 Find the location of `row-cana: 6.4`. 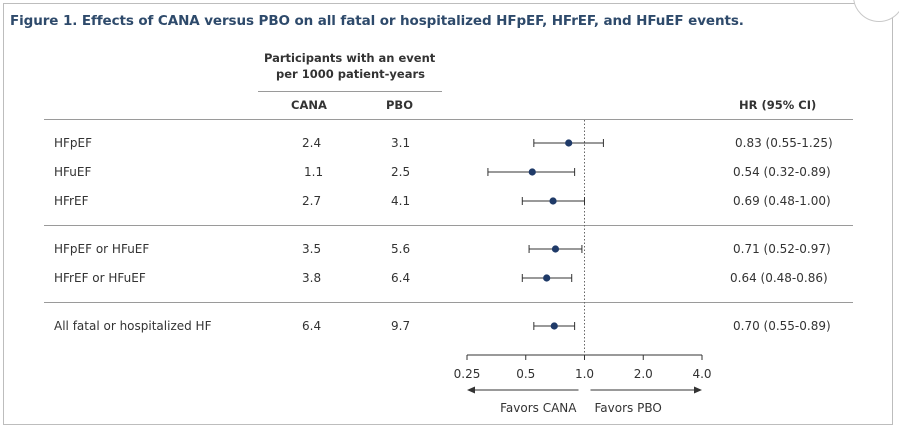

row-cana: 6.4 is located at coordinates (312, 326).